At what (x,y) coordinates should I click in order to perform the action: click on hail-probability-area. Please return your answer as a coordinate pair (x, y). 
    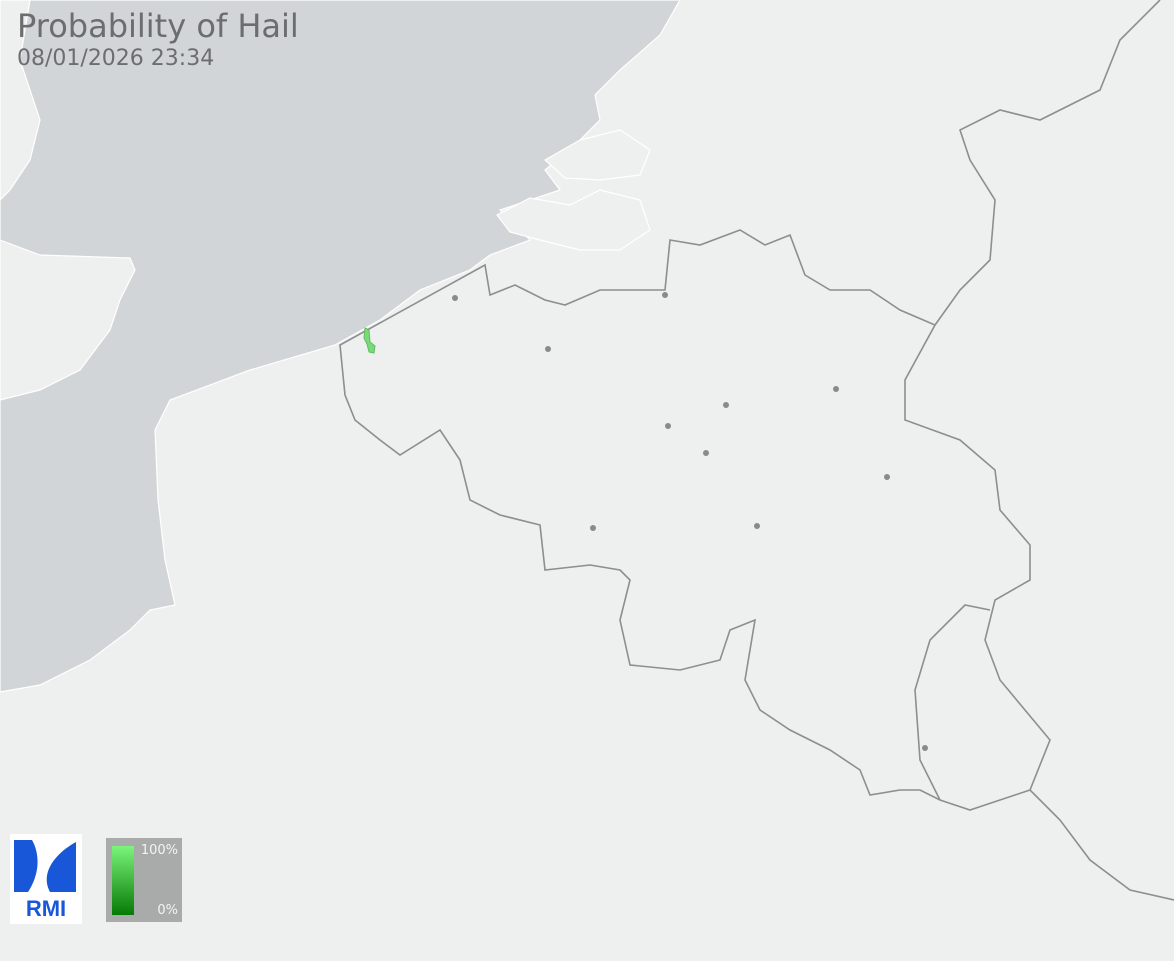
    Looking at the image, I should click on (369, 340).